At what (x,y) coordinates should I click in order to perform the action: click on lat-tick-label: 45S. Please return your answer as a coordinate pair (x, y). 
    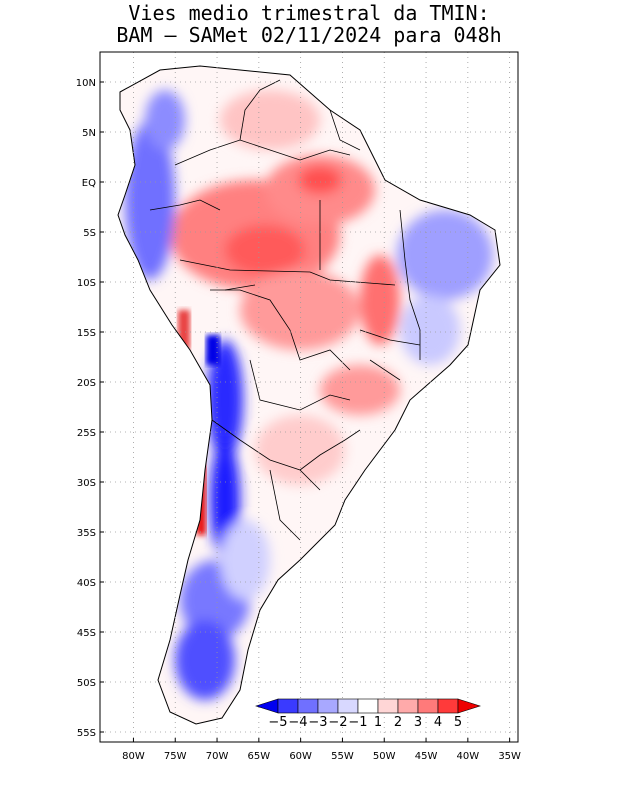
    Looking at the image, I should click on (86, 633).